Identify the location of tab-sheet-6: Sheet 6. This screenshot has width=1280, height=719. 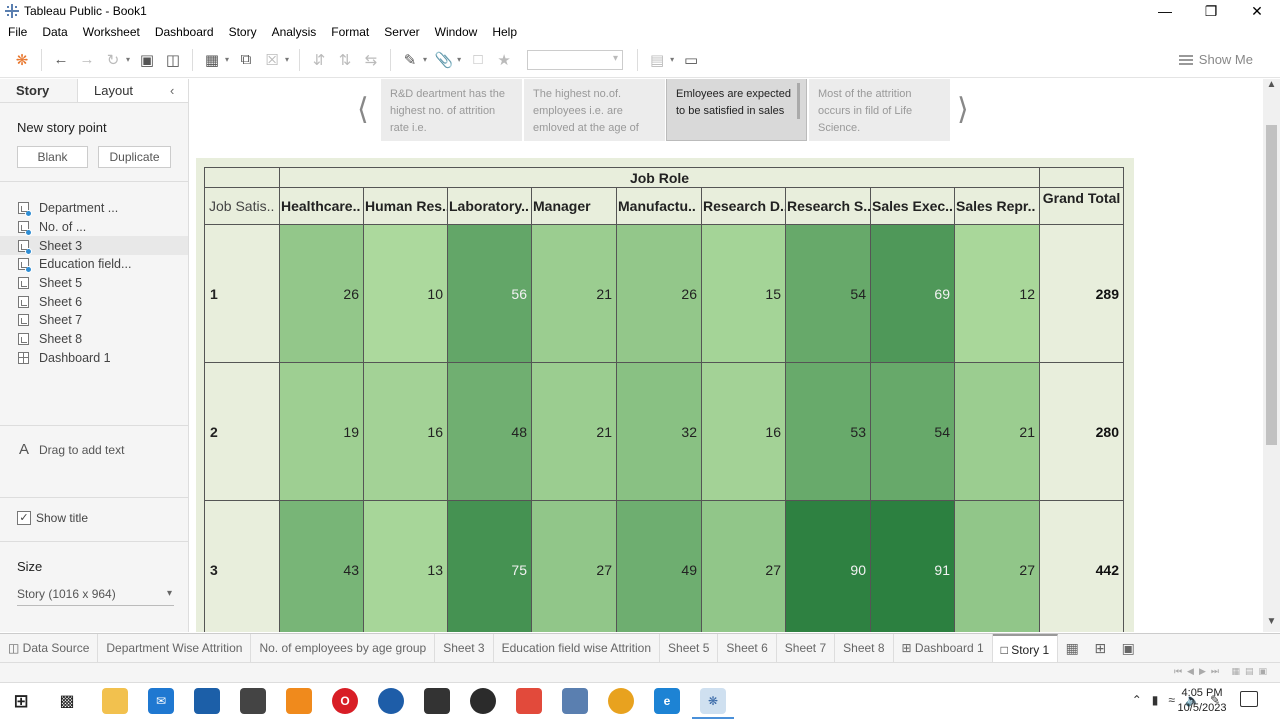
(747, 648).